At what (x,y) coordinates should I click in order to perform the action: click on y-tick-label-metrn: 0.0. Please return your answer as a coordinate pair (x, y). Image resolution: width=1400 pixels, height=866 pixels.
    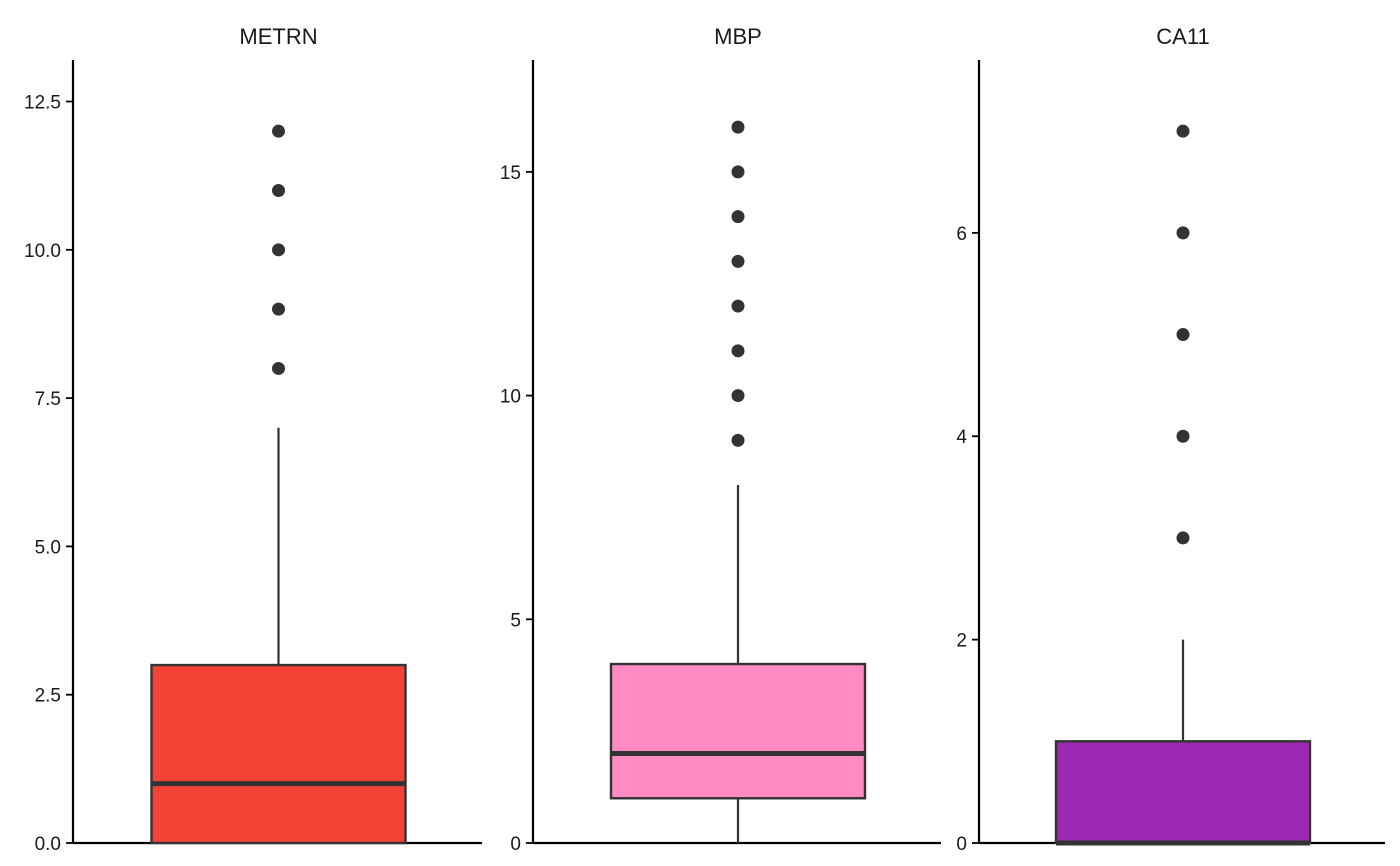
    Looking at the image, I should click on (48, 844).